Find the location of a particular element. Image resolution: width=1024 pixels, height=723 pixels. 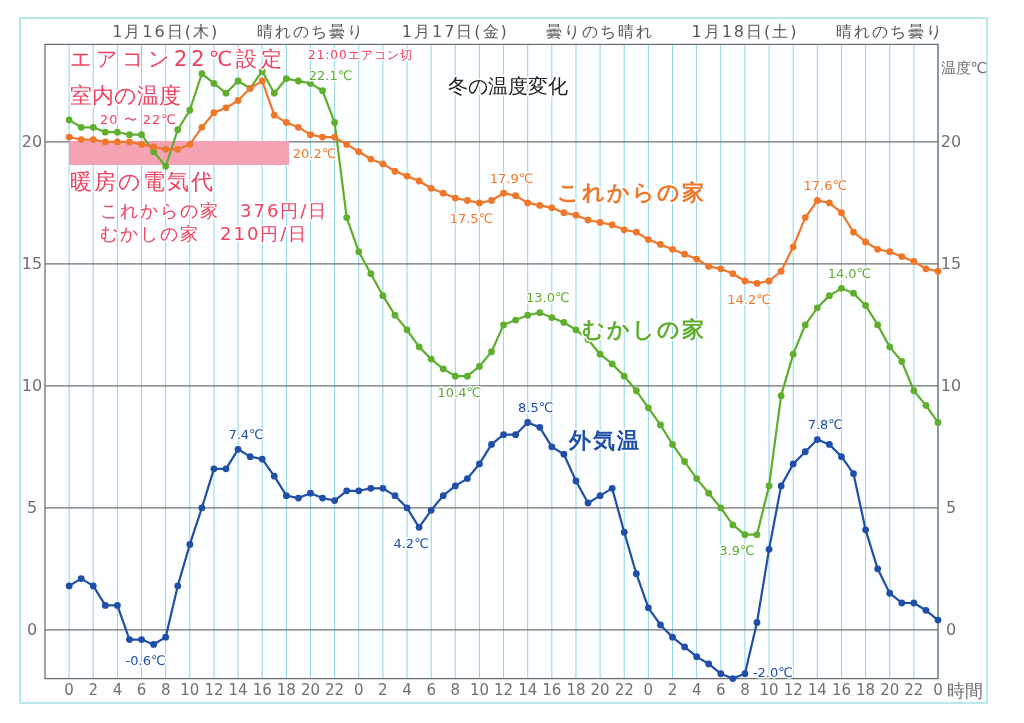

annotation: 1月16日(木) is located at coordinates (166, 31).